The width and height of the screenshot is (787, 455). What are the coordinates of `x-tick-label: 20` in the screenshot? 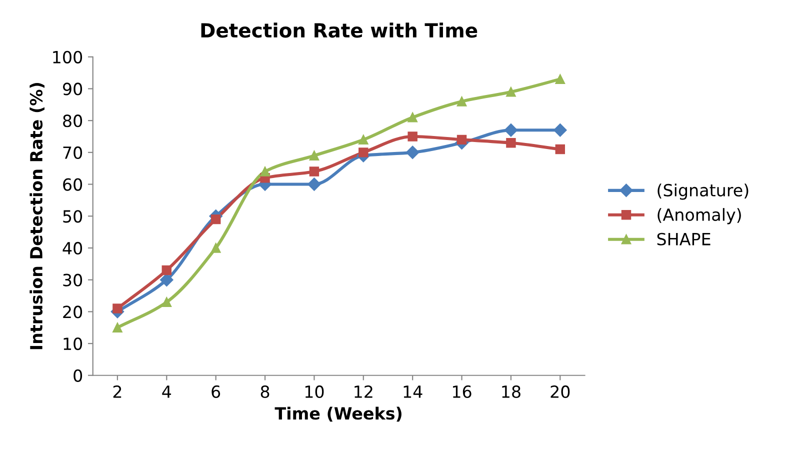 It's located at (560, 391).